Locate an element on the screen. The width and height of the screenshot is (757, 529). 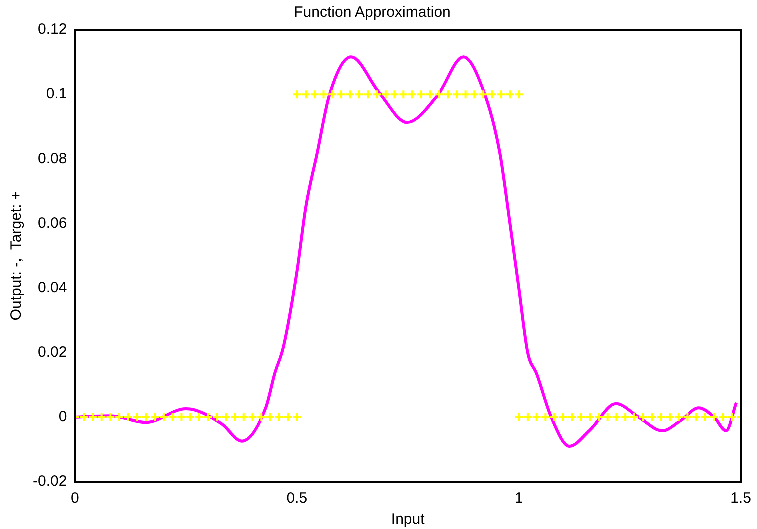
x-tick-label: 0 is located at coordinates (75, 499).